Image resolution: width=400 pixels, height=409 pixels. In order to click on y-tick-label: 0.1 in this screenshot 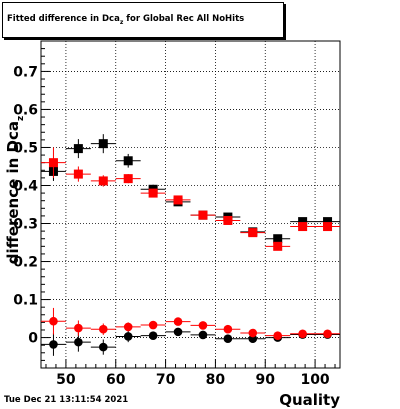, I will do `click(25, 301)`.